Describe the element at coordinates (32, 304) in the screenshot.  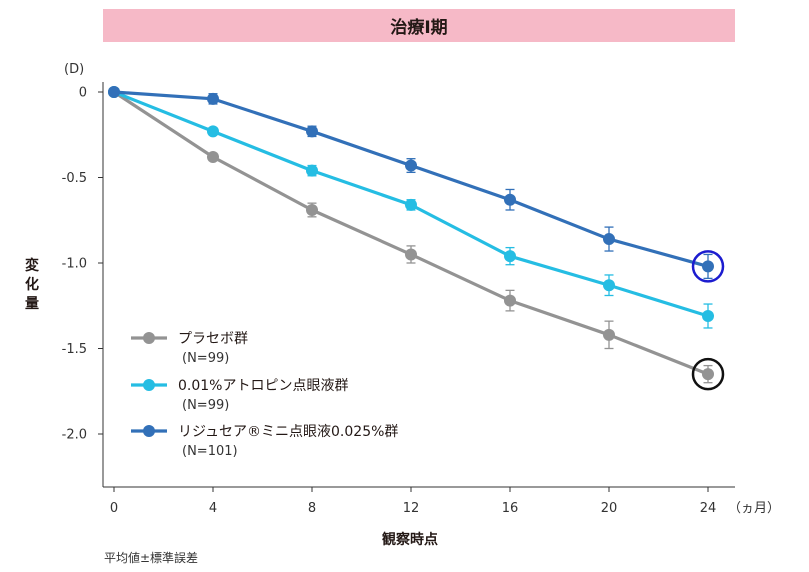
I see `y-axis-title-char: 量` at that location.